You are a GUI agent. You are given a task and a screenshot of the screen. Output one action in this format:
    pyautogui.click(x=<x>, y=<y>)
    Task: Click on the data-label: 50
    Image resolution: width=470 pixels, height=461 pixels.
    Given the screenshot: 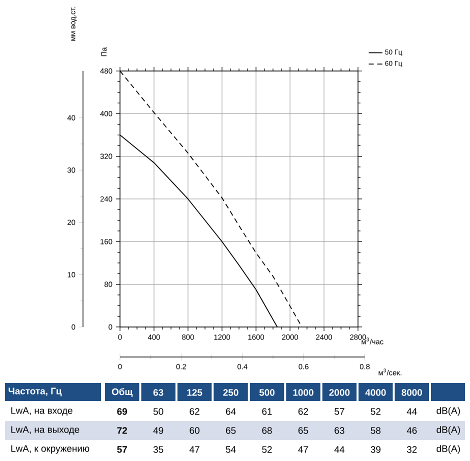 What is the action you would take?
    pyautogui.click(x=158, y=411)
    